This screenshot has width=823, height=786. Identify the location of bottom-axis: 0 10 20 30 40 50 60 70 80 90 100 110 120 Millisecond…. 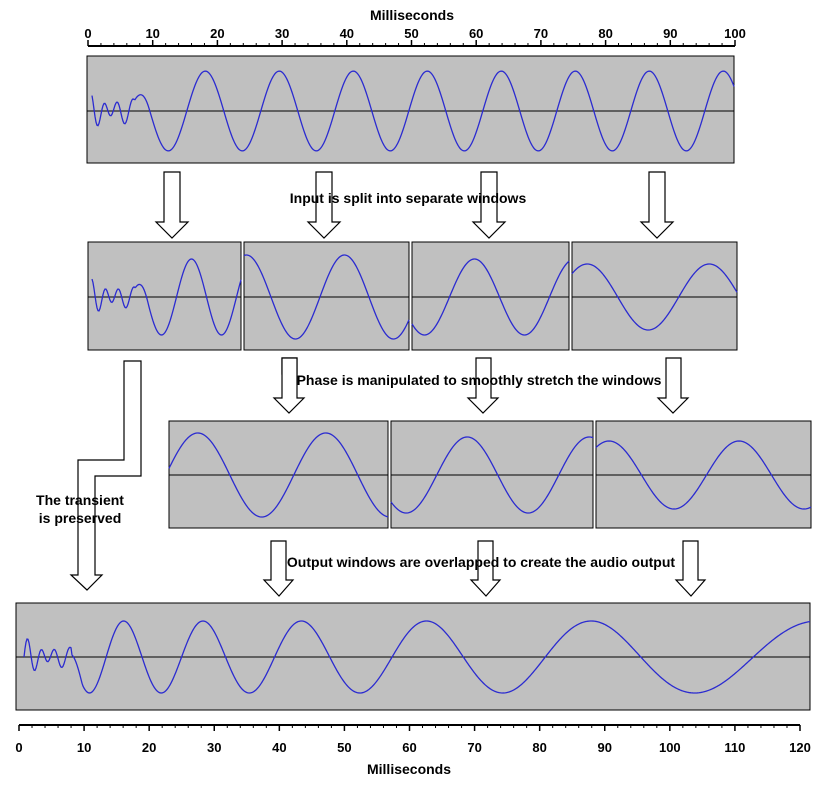
(413, 750).